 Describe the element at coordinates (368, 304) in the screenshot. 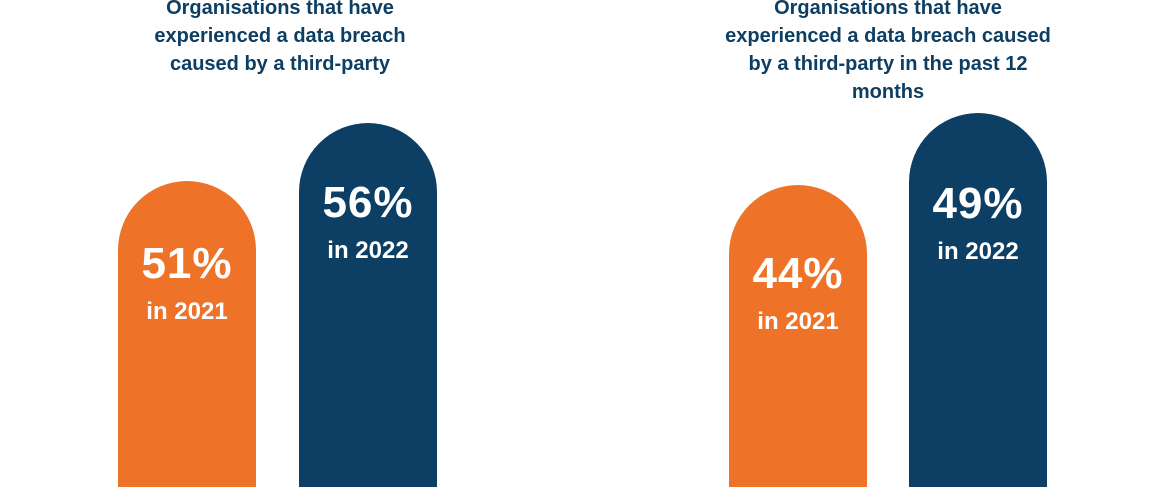

I see `bar-2022: 56% in 2022` at that location.